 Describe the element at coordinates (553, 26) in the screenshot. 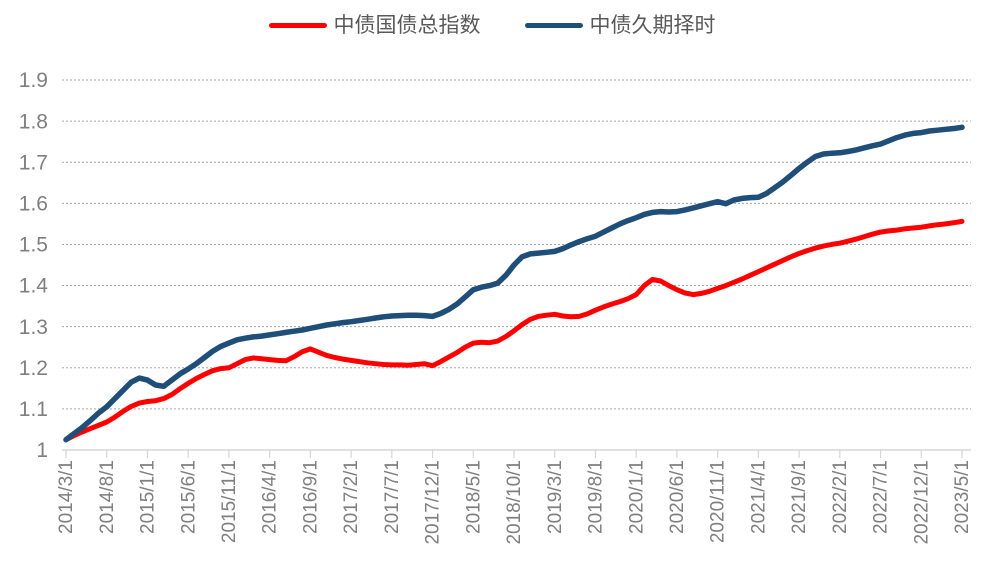

I see `blue-line-marker-icon` at that location.